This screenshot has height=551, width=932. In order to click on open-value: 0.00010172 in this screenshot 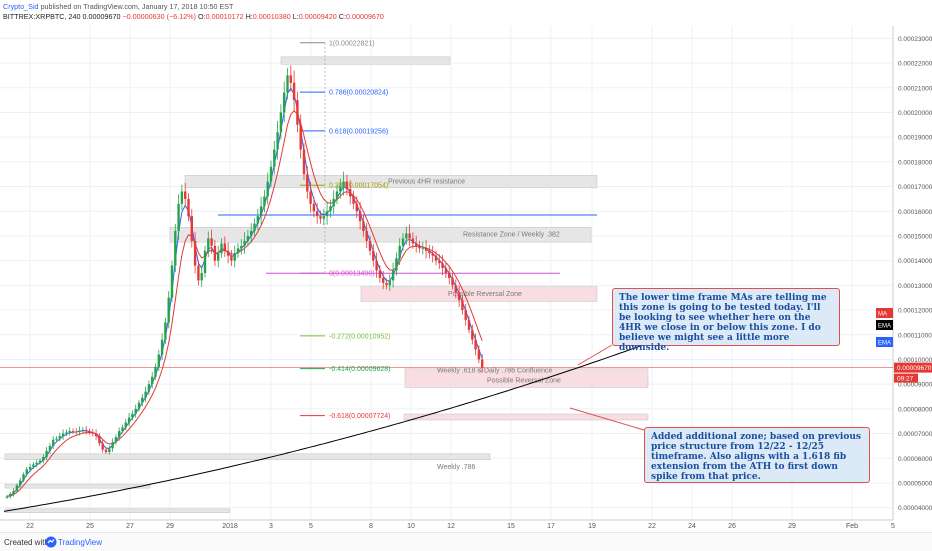, I will do `click(224, 16)`.